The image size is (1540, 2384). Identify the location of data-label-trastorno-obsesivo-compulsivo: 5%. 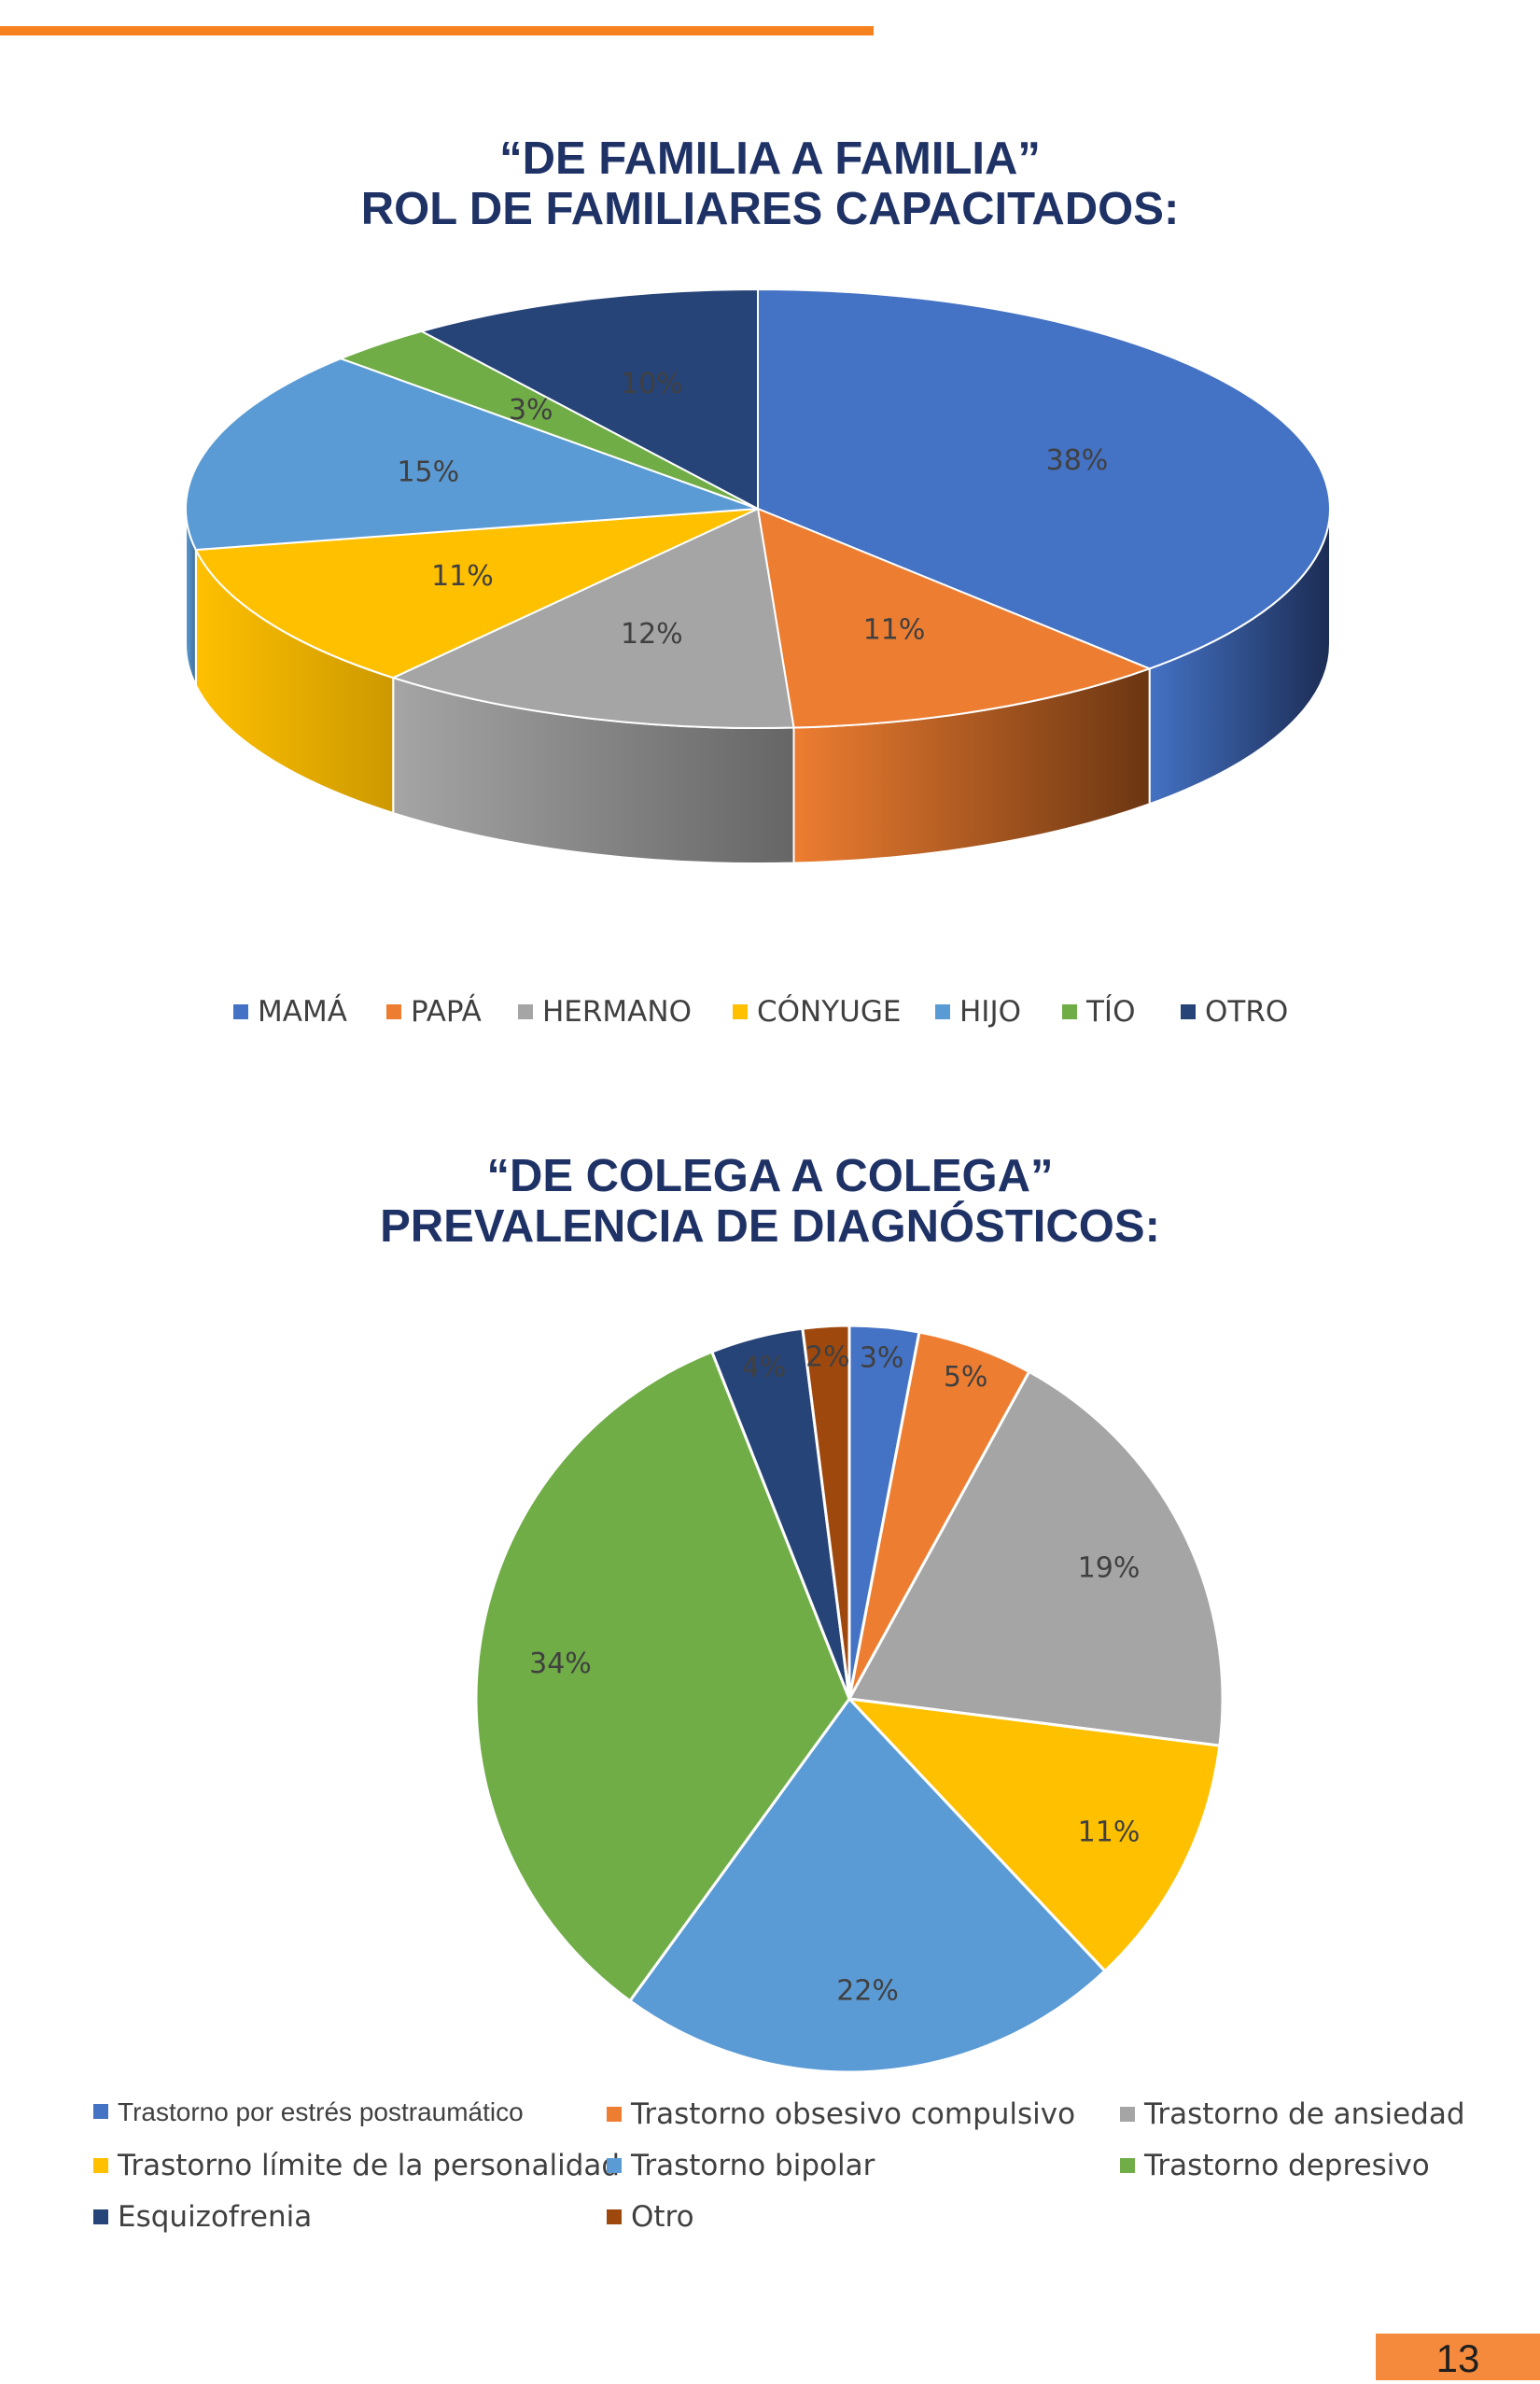
(966, 1378).